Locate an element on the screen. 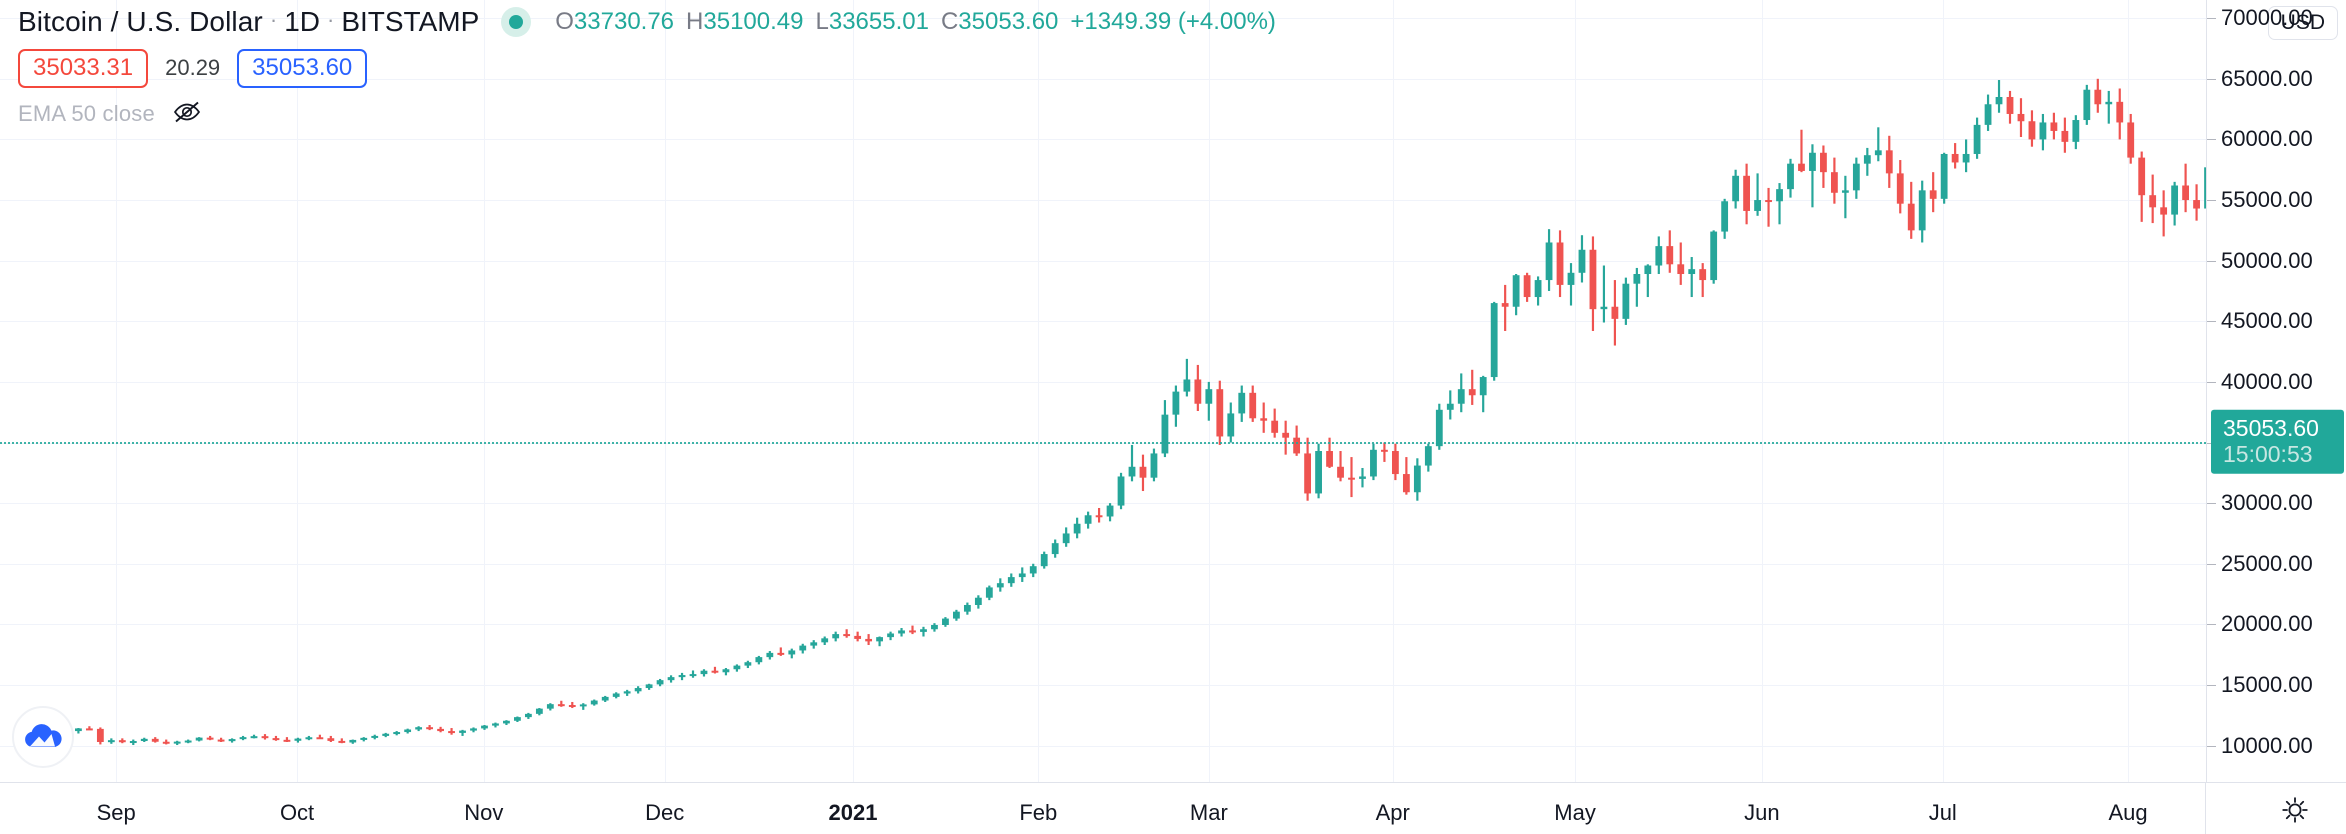 Image resolution: width=2346 pixels, height=834 pixels. time-tick-label: 2021 is located at coordinates (853, 812).